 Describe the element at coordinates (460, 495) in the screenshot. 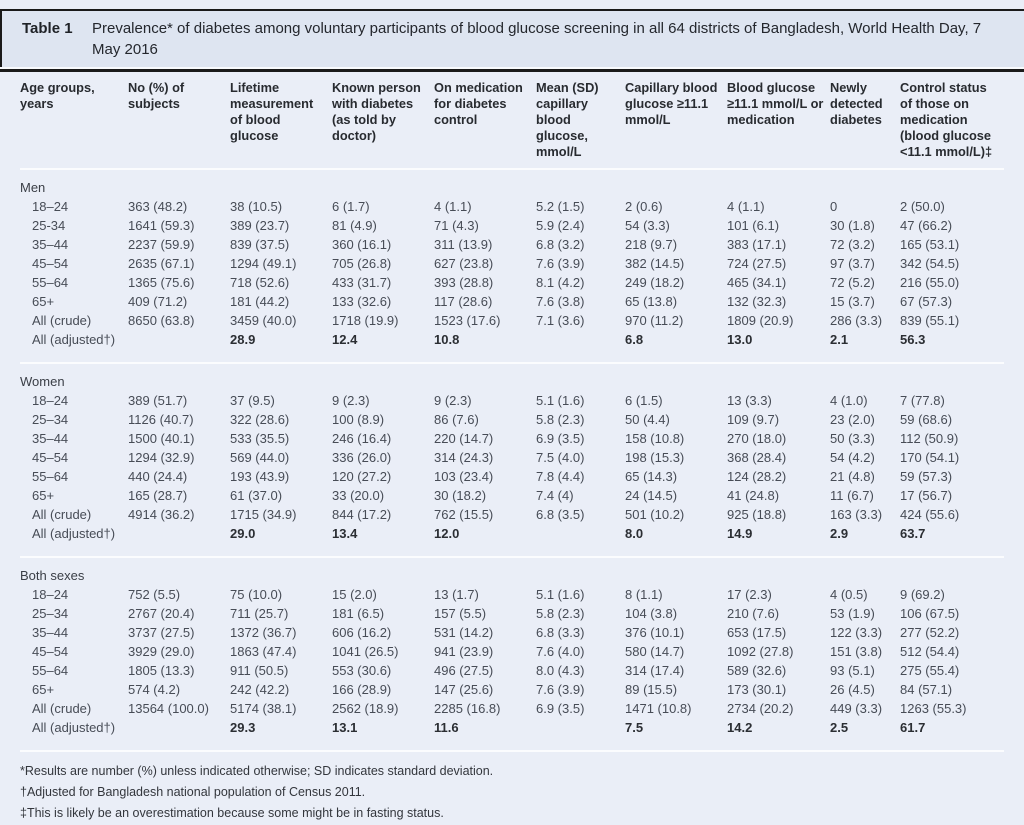

I see `cell: 30 (18.2)` at that location.